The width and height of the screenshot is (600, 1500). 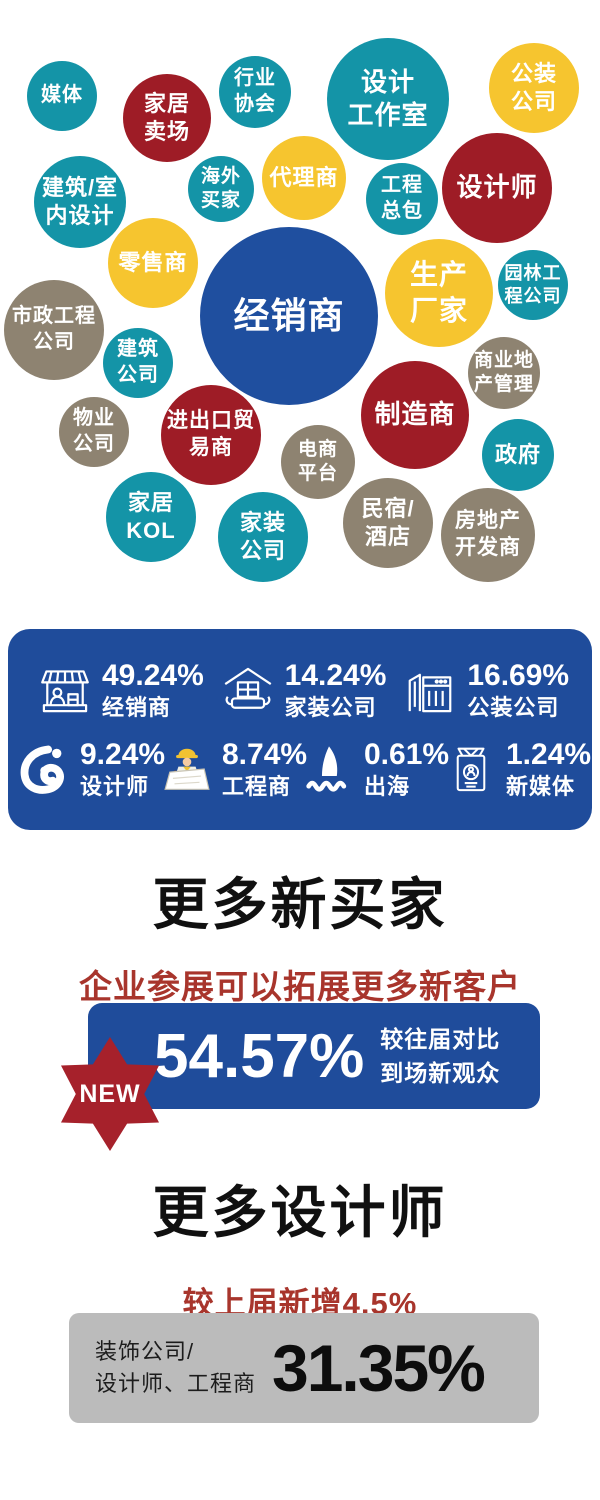 I want to click on designers-title: 更多设计师, so click(x=300, y=1212).